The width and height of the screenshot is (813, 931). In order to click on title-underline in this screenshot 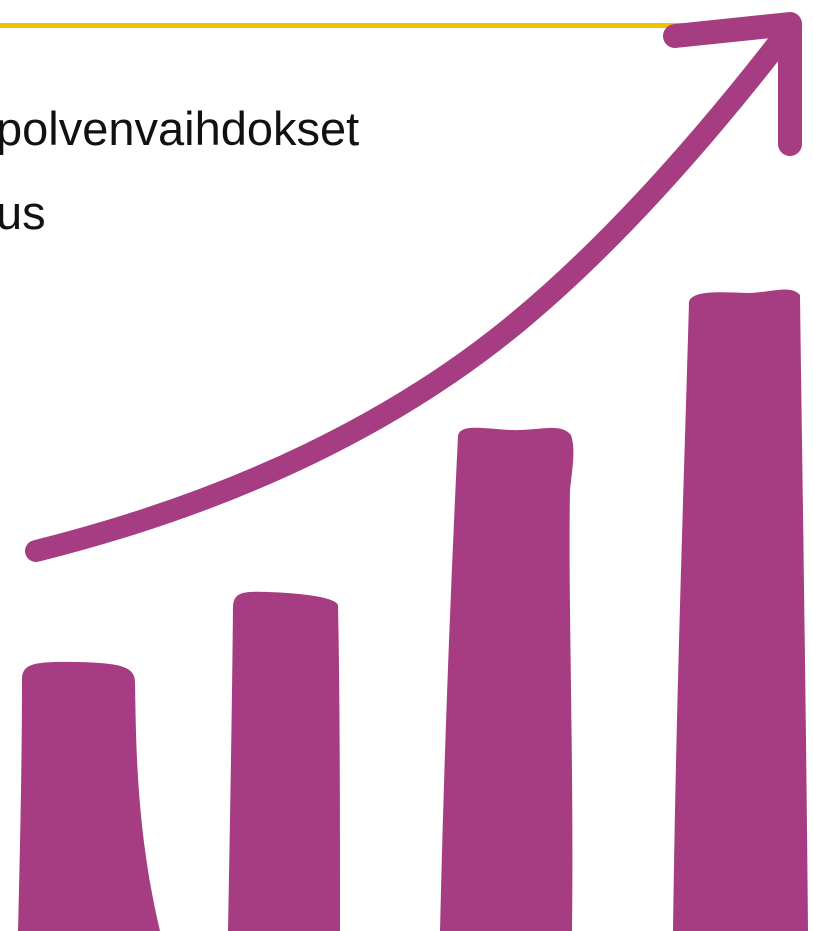, I will do `click(382, 25)`.